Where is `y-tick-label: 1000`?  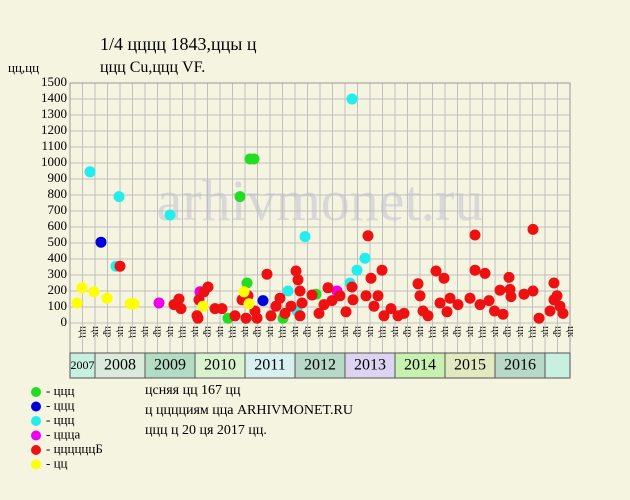
y-tick-label: 1000 is located at coordinates (54, 161).